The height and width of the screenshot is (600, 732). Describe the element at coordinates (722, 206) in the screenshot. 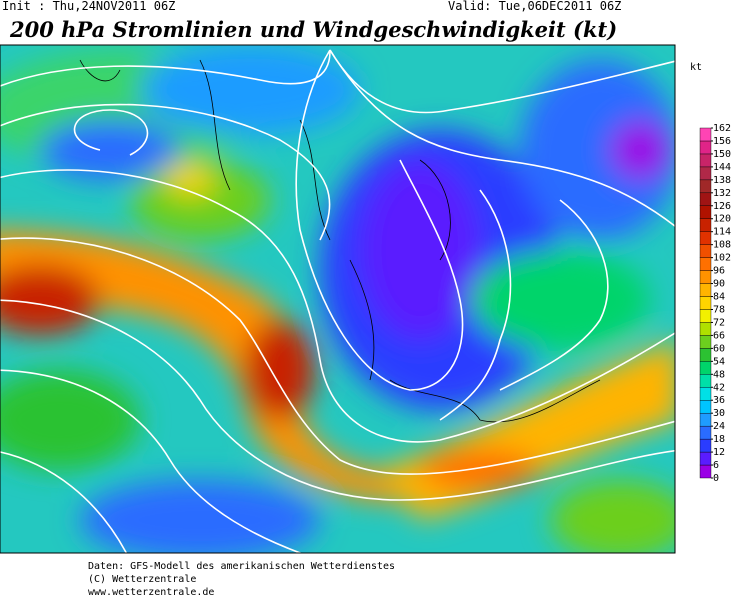

I see `colorbar-tick-label: 126` at that location.